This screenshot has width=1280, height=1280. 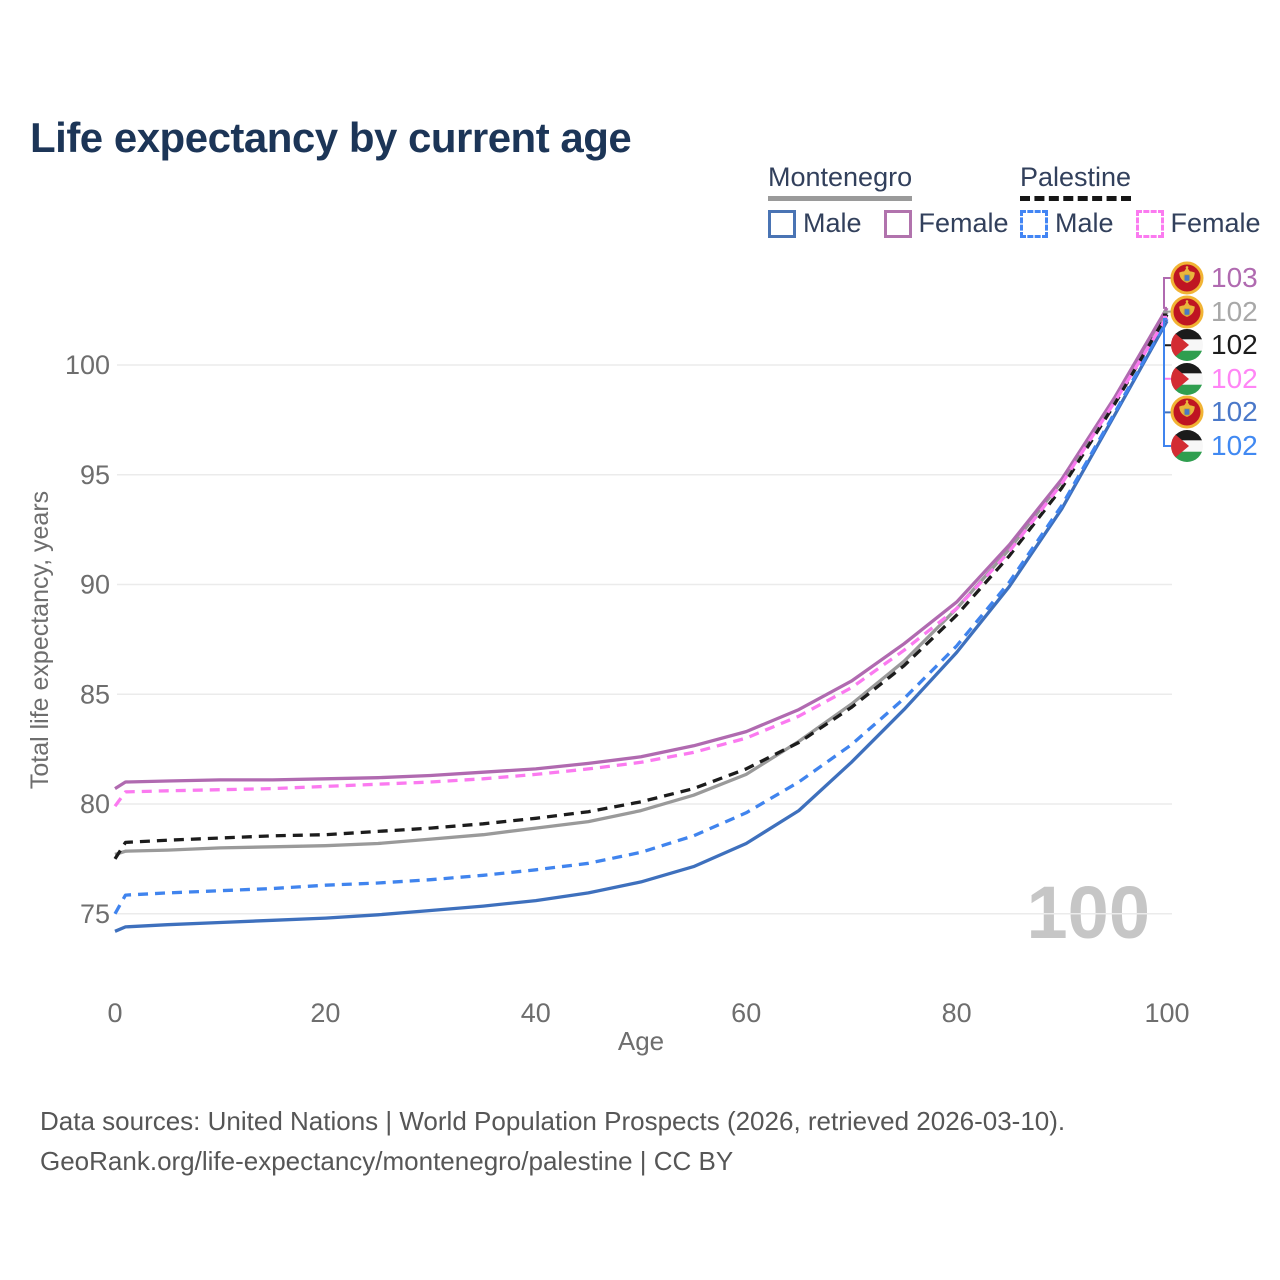 I want to click on y-tick-label: 80, so click(x=95, y=804).